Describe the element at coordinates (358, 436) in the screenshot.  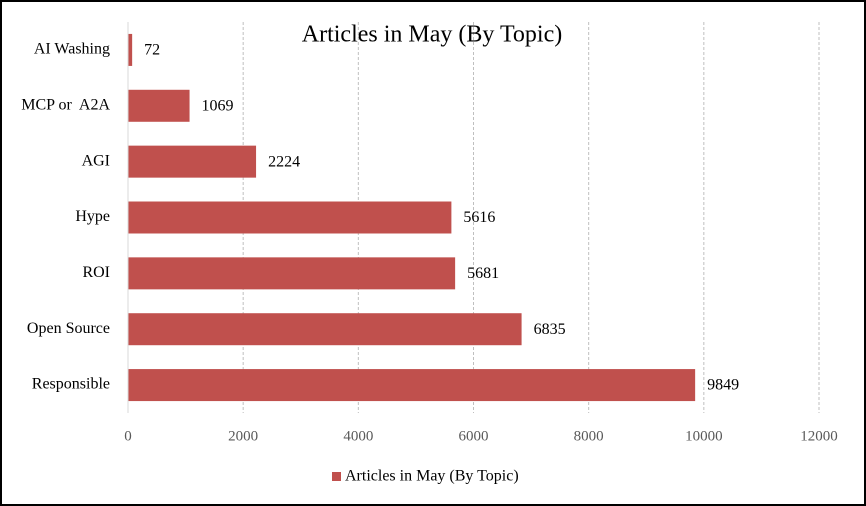
I see `x-tick-label: 4000` at that location.